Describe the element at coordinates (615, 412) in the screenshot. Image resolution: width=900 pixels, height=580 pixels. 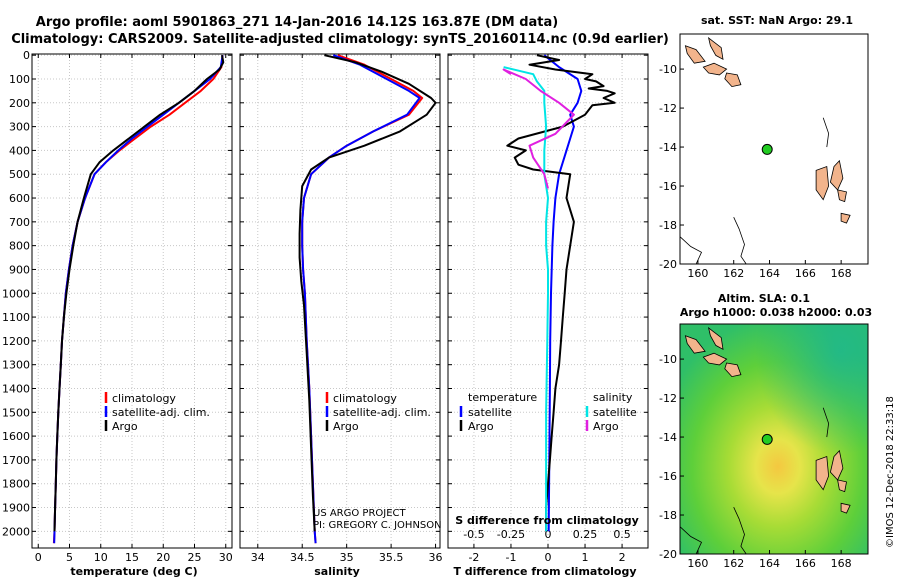
I see `legend-label-s-satellite: satellite` at that location.